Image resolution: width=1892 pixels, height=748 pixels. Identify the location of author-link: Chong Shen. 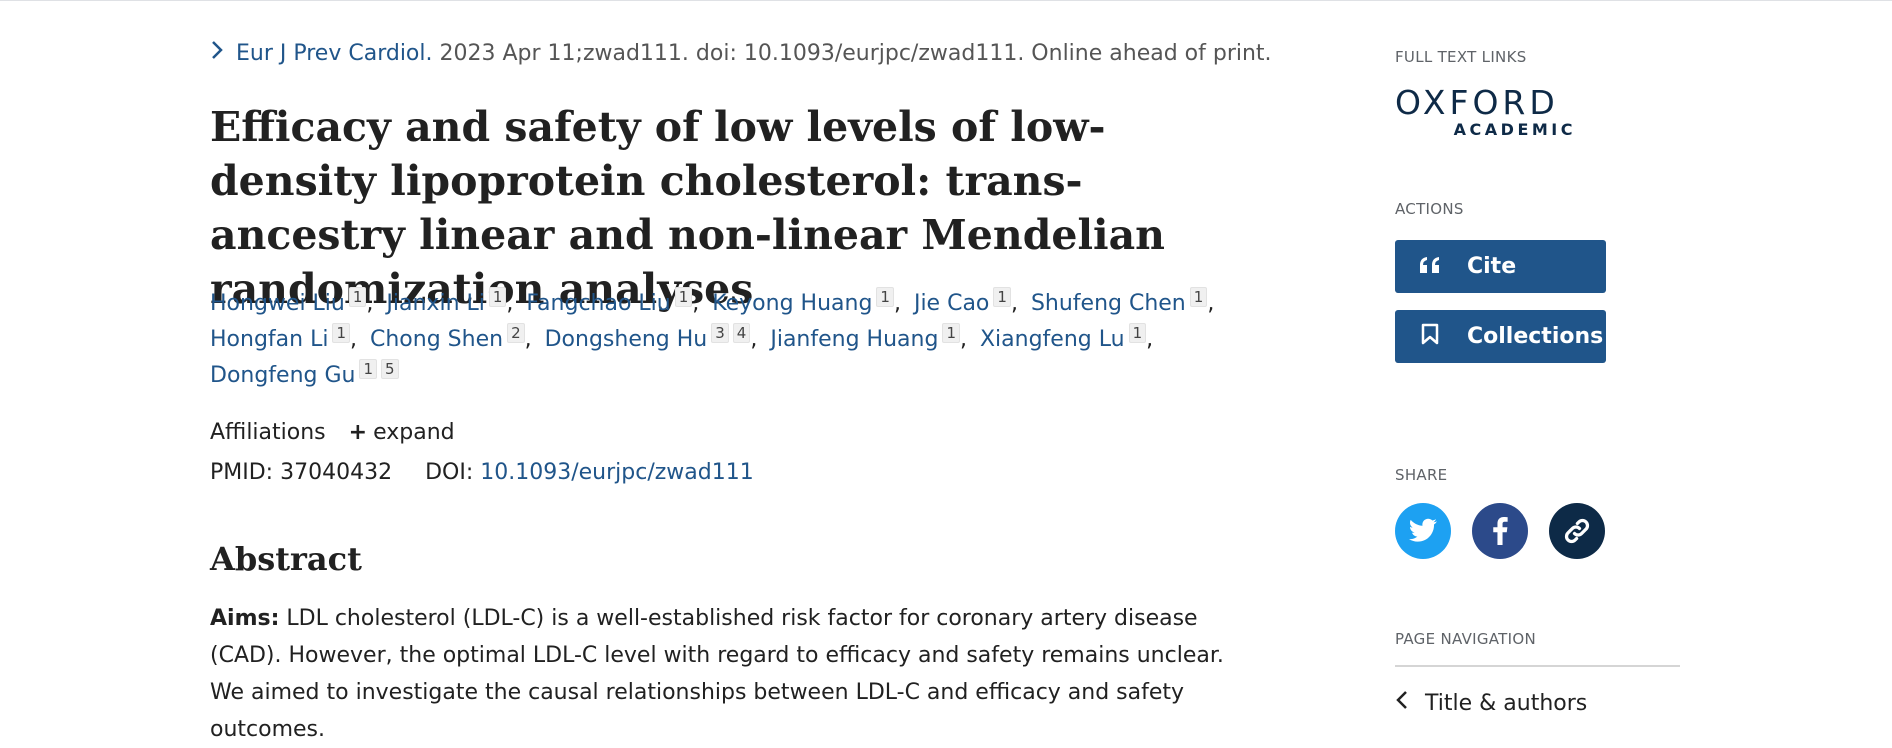
(437, 339).